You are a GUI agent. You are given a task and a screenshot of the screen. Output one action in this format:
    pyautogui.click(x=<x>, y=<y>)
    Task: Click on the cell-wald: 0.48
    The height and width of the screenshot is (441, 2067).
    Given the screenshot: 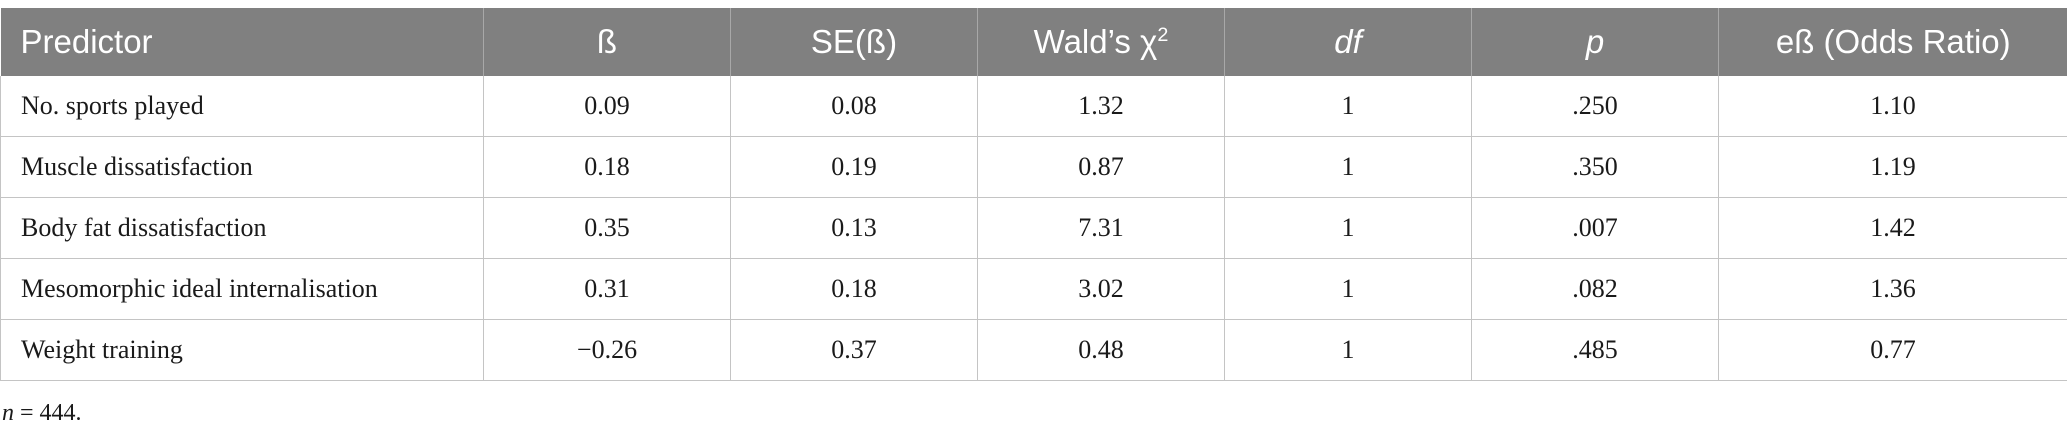 What is the action you would take?
    pyautogui.click(x=1101, y=350)
    